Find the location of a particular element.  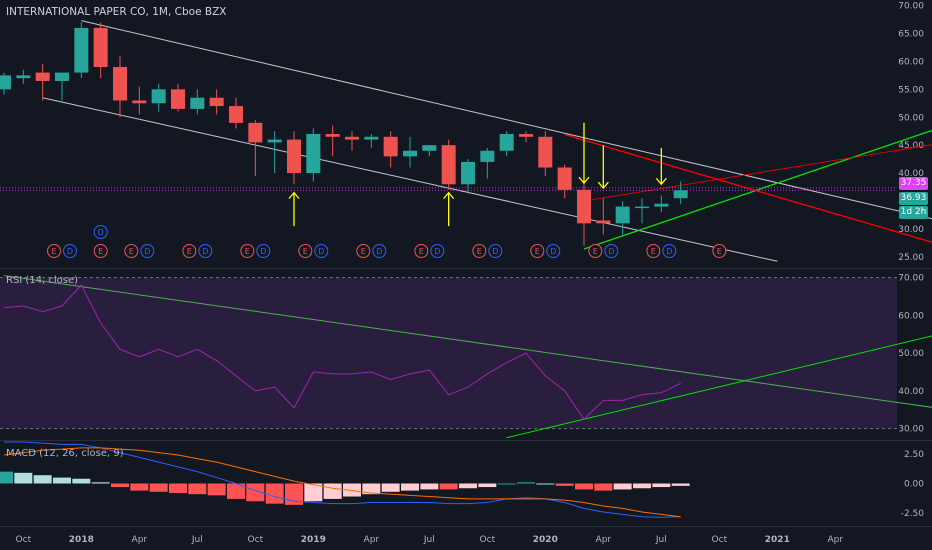

rsi-axis-tick: 60.00 is located at coordinates (911, 316).